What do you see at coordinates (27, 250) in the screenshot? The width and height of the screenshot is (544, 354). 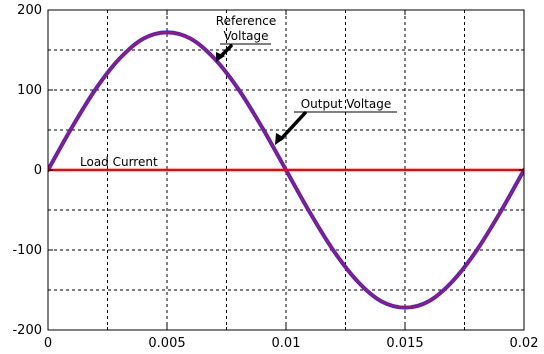 I see `y-tick-label: -100` at bounding box center [27, 250].